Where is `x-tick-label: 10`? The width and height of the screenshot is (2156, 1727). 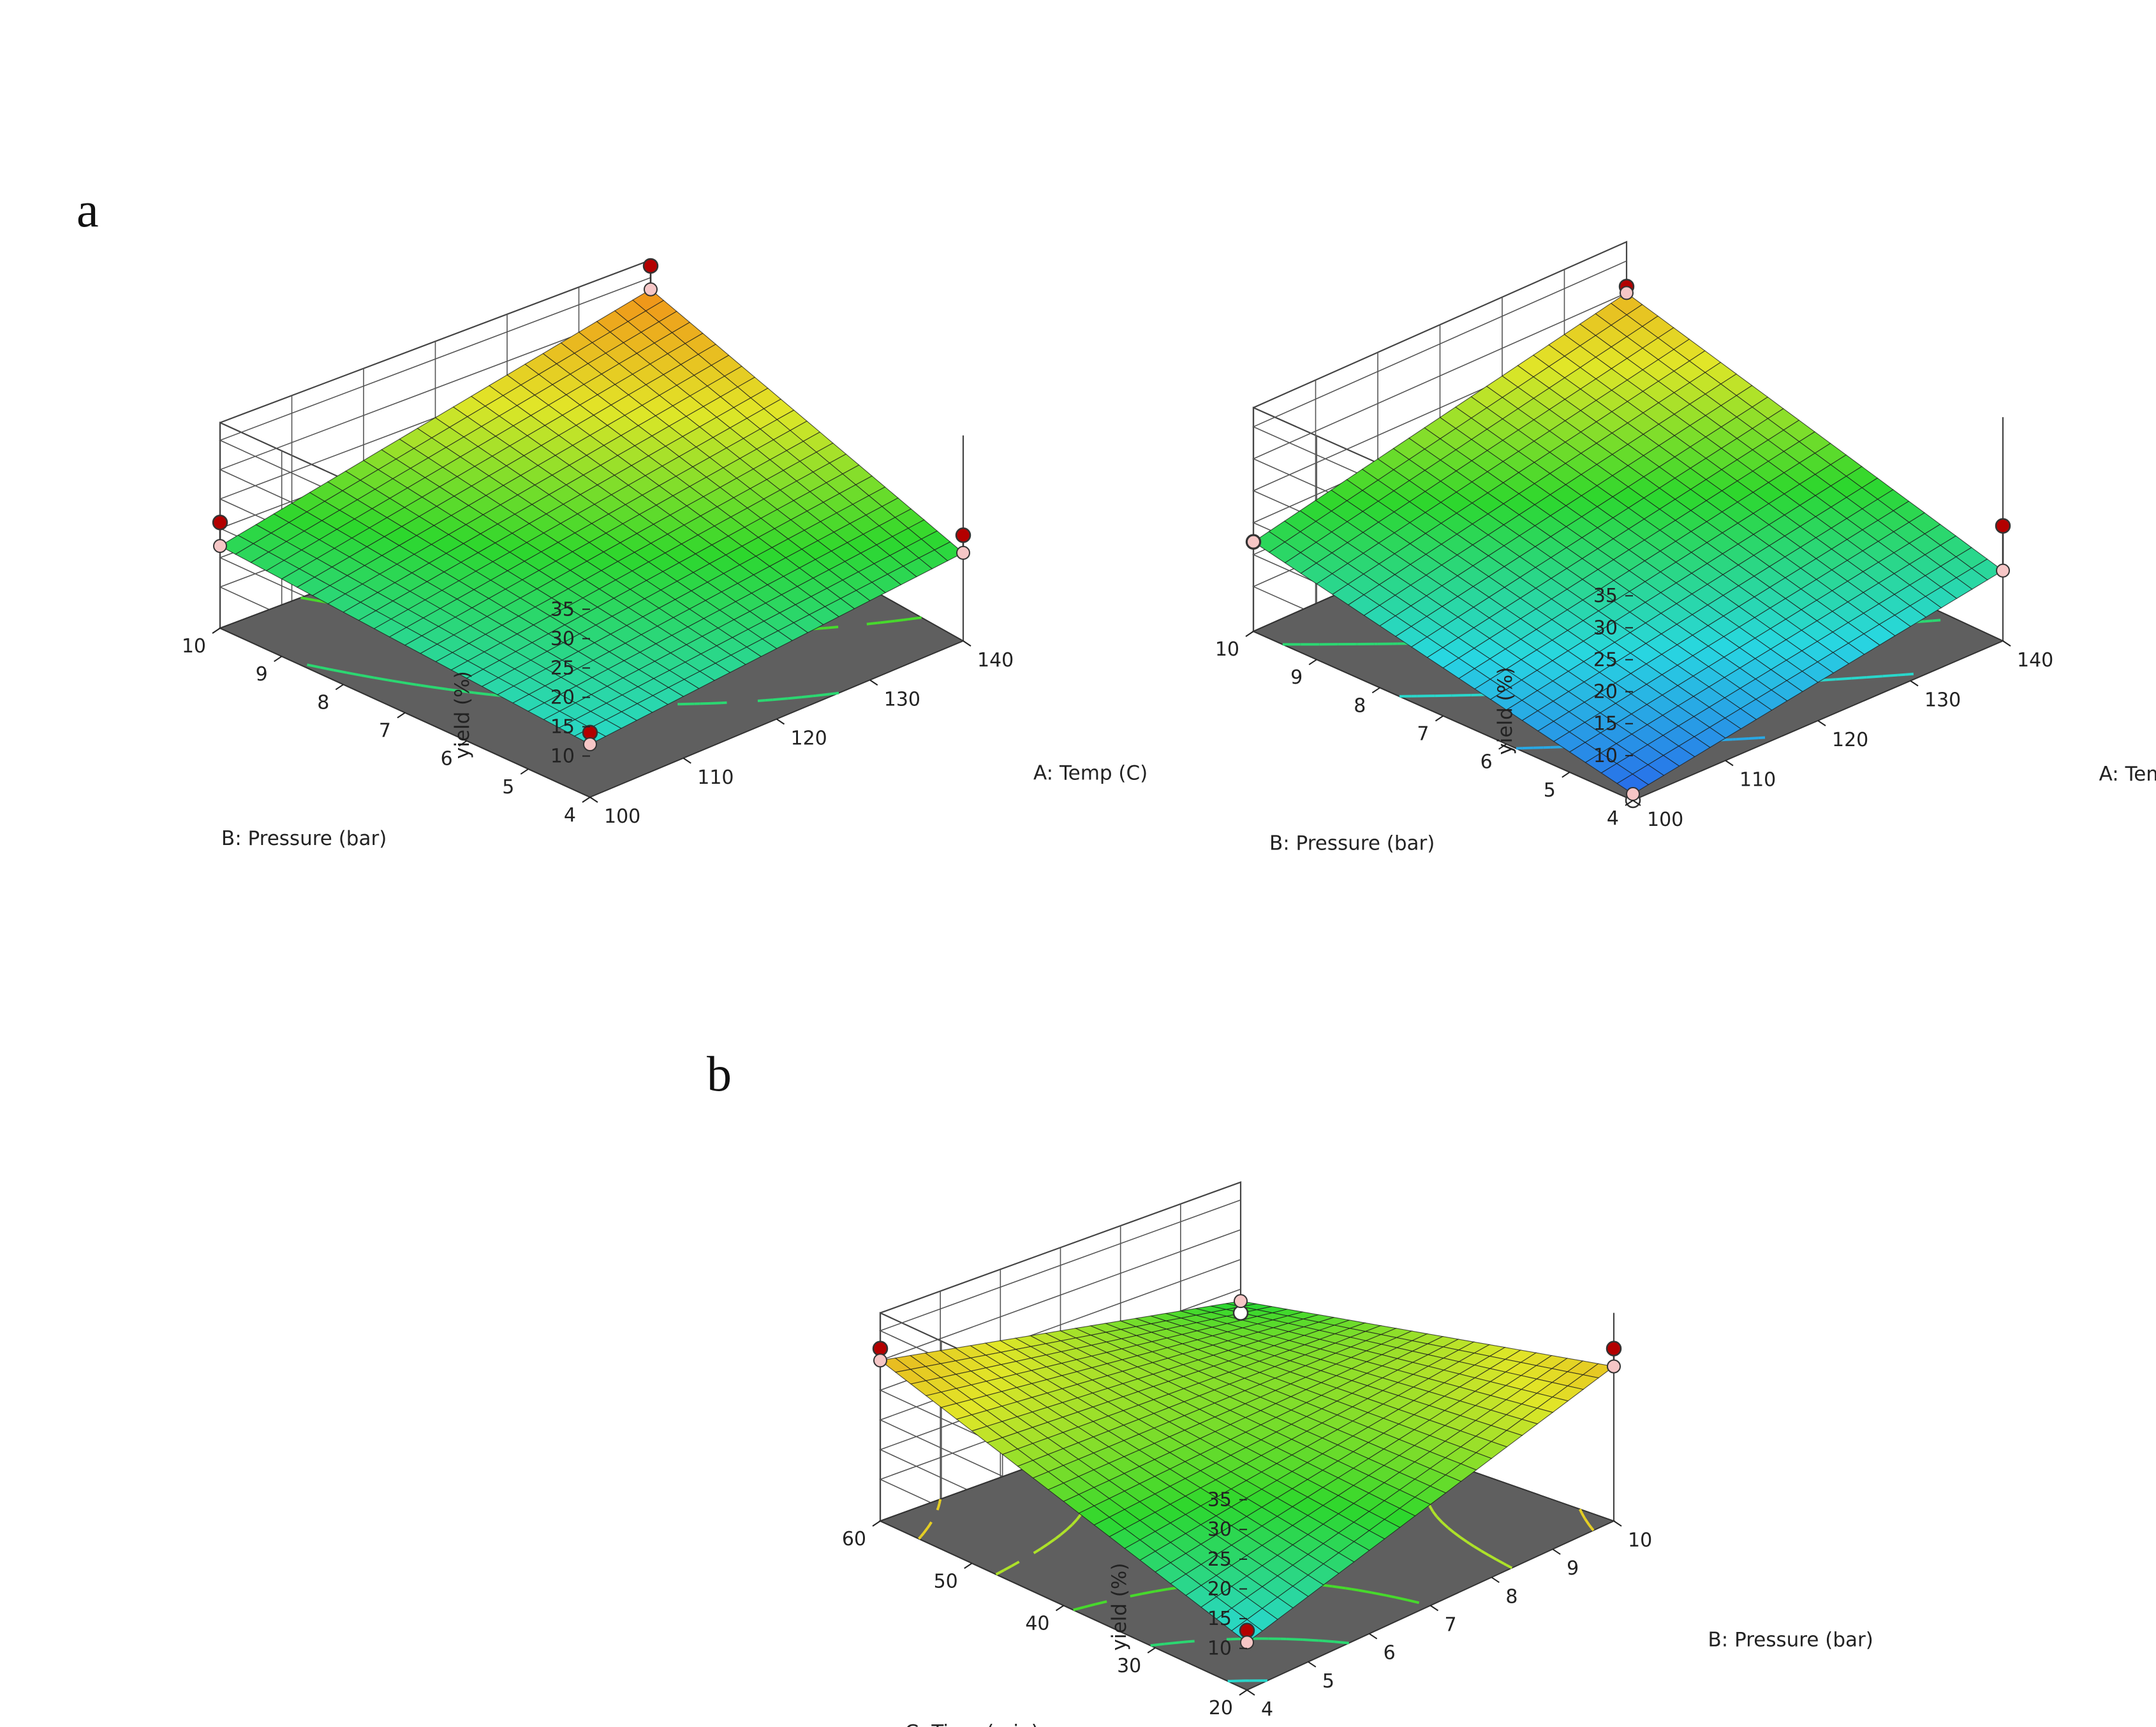
x-tick-label: 10 is located at coordinates (1640, 1541).